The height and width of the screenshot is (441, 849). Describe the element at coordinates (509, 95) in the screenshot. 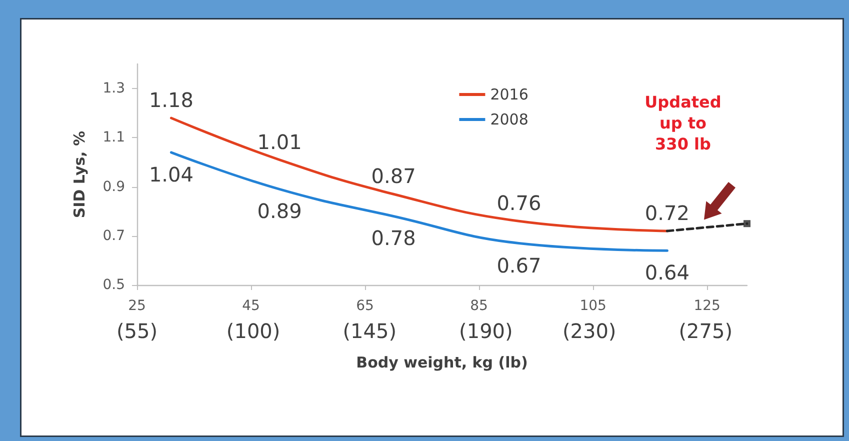

I see `legend-label: 2016` at that location.